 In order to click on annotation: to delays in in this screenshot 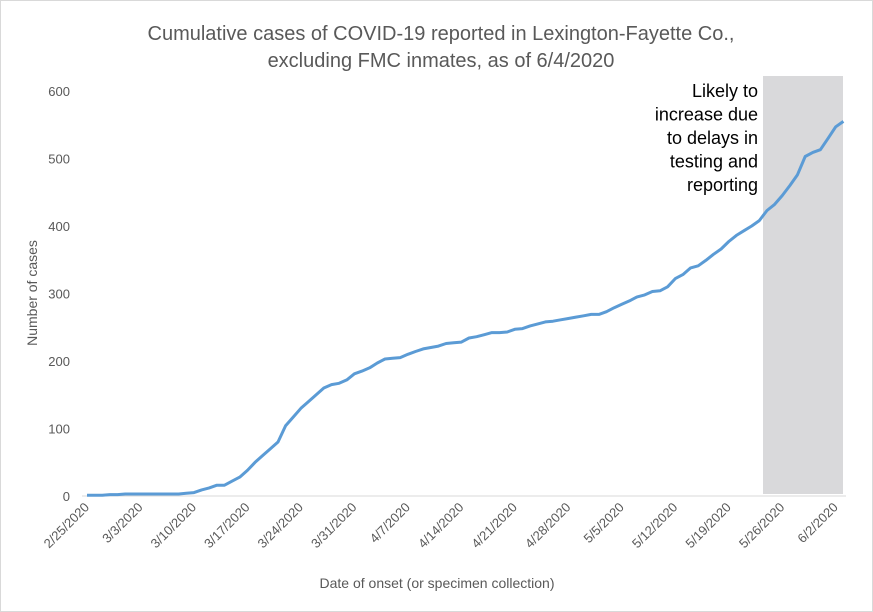, I will do `click(712, 138)`.